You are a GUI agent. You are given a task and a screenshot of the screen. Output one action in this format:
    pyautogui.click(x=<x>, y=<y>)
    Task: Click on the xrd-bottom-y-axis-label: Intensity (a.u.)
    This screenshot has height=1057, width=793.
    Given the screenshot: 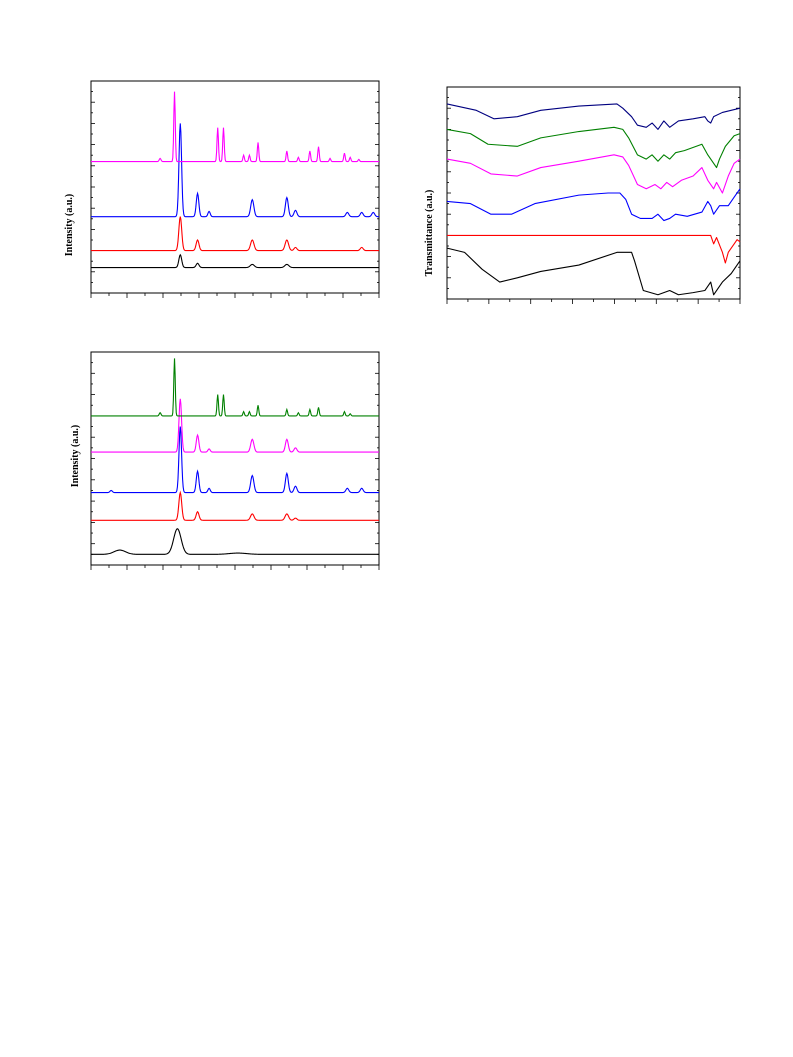 What is the action you would take?
    pyautogui.click(x=75, y=456)
    